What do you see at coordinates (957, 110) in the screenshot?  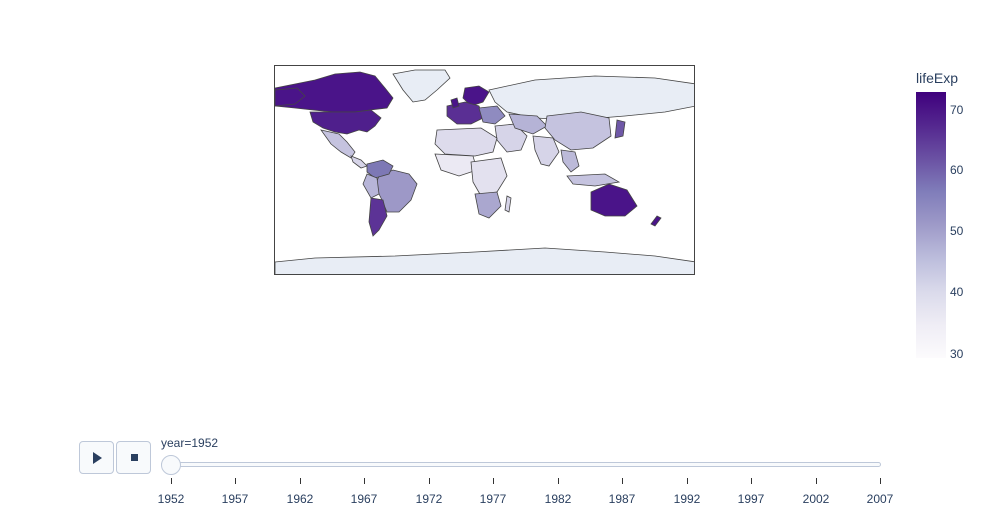 I see `colorbar-tick: 70` at bounding box center [957, 110].